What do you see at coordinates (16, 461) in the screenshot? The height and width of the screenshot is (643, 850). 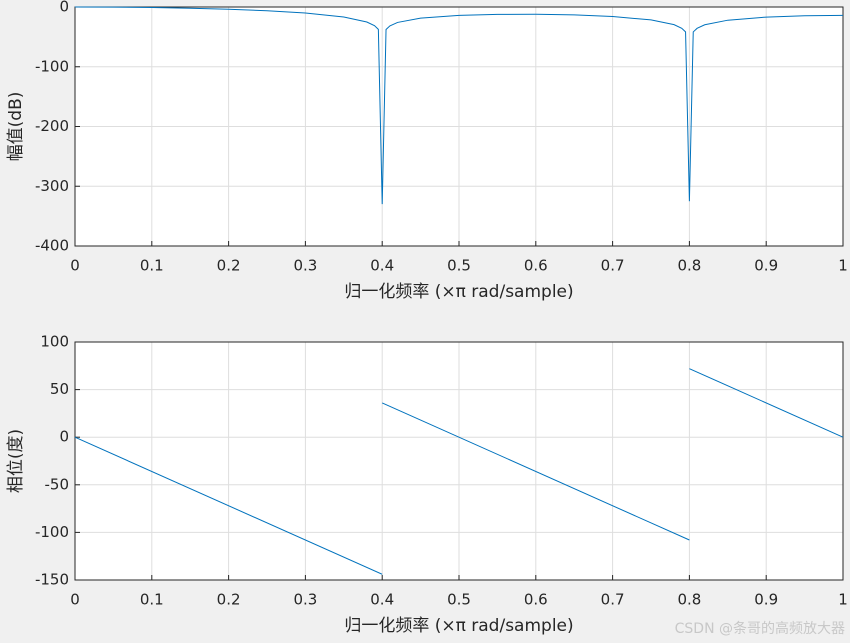 I see `y-axis-label: 相位(度)` at bounding box center [16, 461].